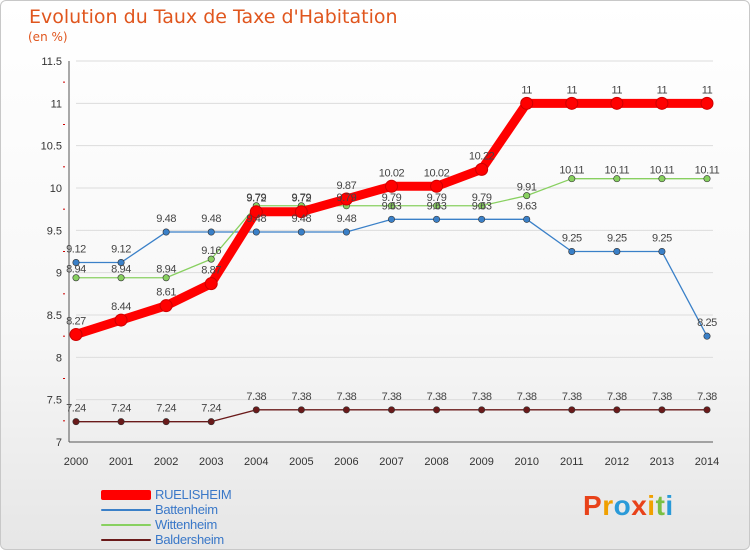  I want to click on chart-subtitle: (en %), so click(48, 37).